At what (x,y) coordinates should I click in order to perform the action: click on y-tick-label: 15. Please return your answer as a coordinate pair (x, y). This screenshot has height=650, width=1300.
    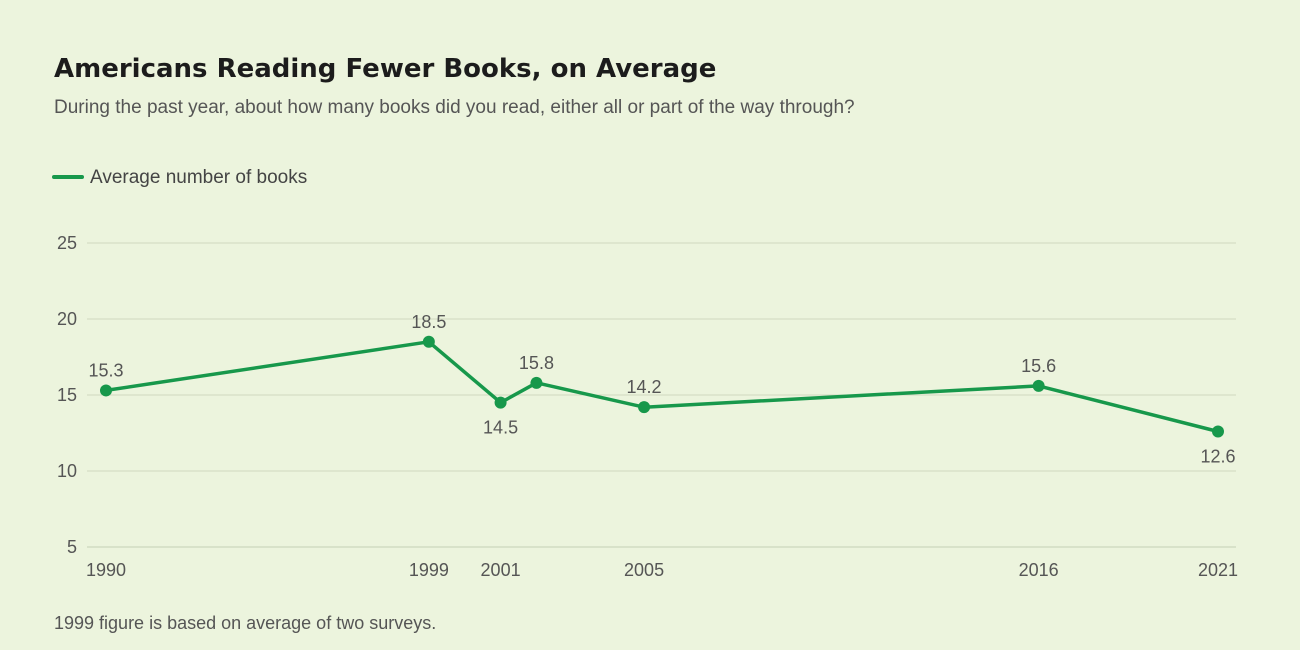
    Looking at the image, I should click on (67, 395).